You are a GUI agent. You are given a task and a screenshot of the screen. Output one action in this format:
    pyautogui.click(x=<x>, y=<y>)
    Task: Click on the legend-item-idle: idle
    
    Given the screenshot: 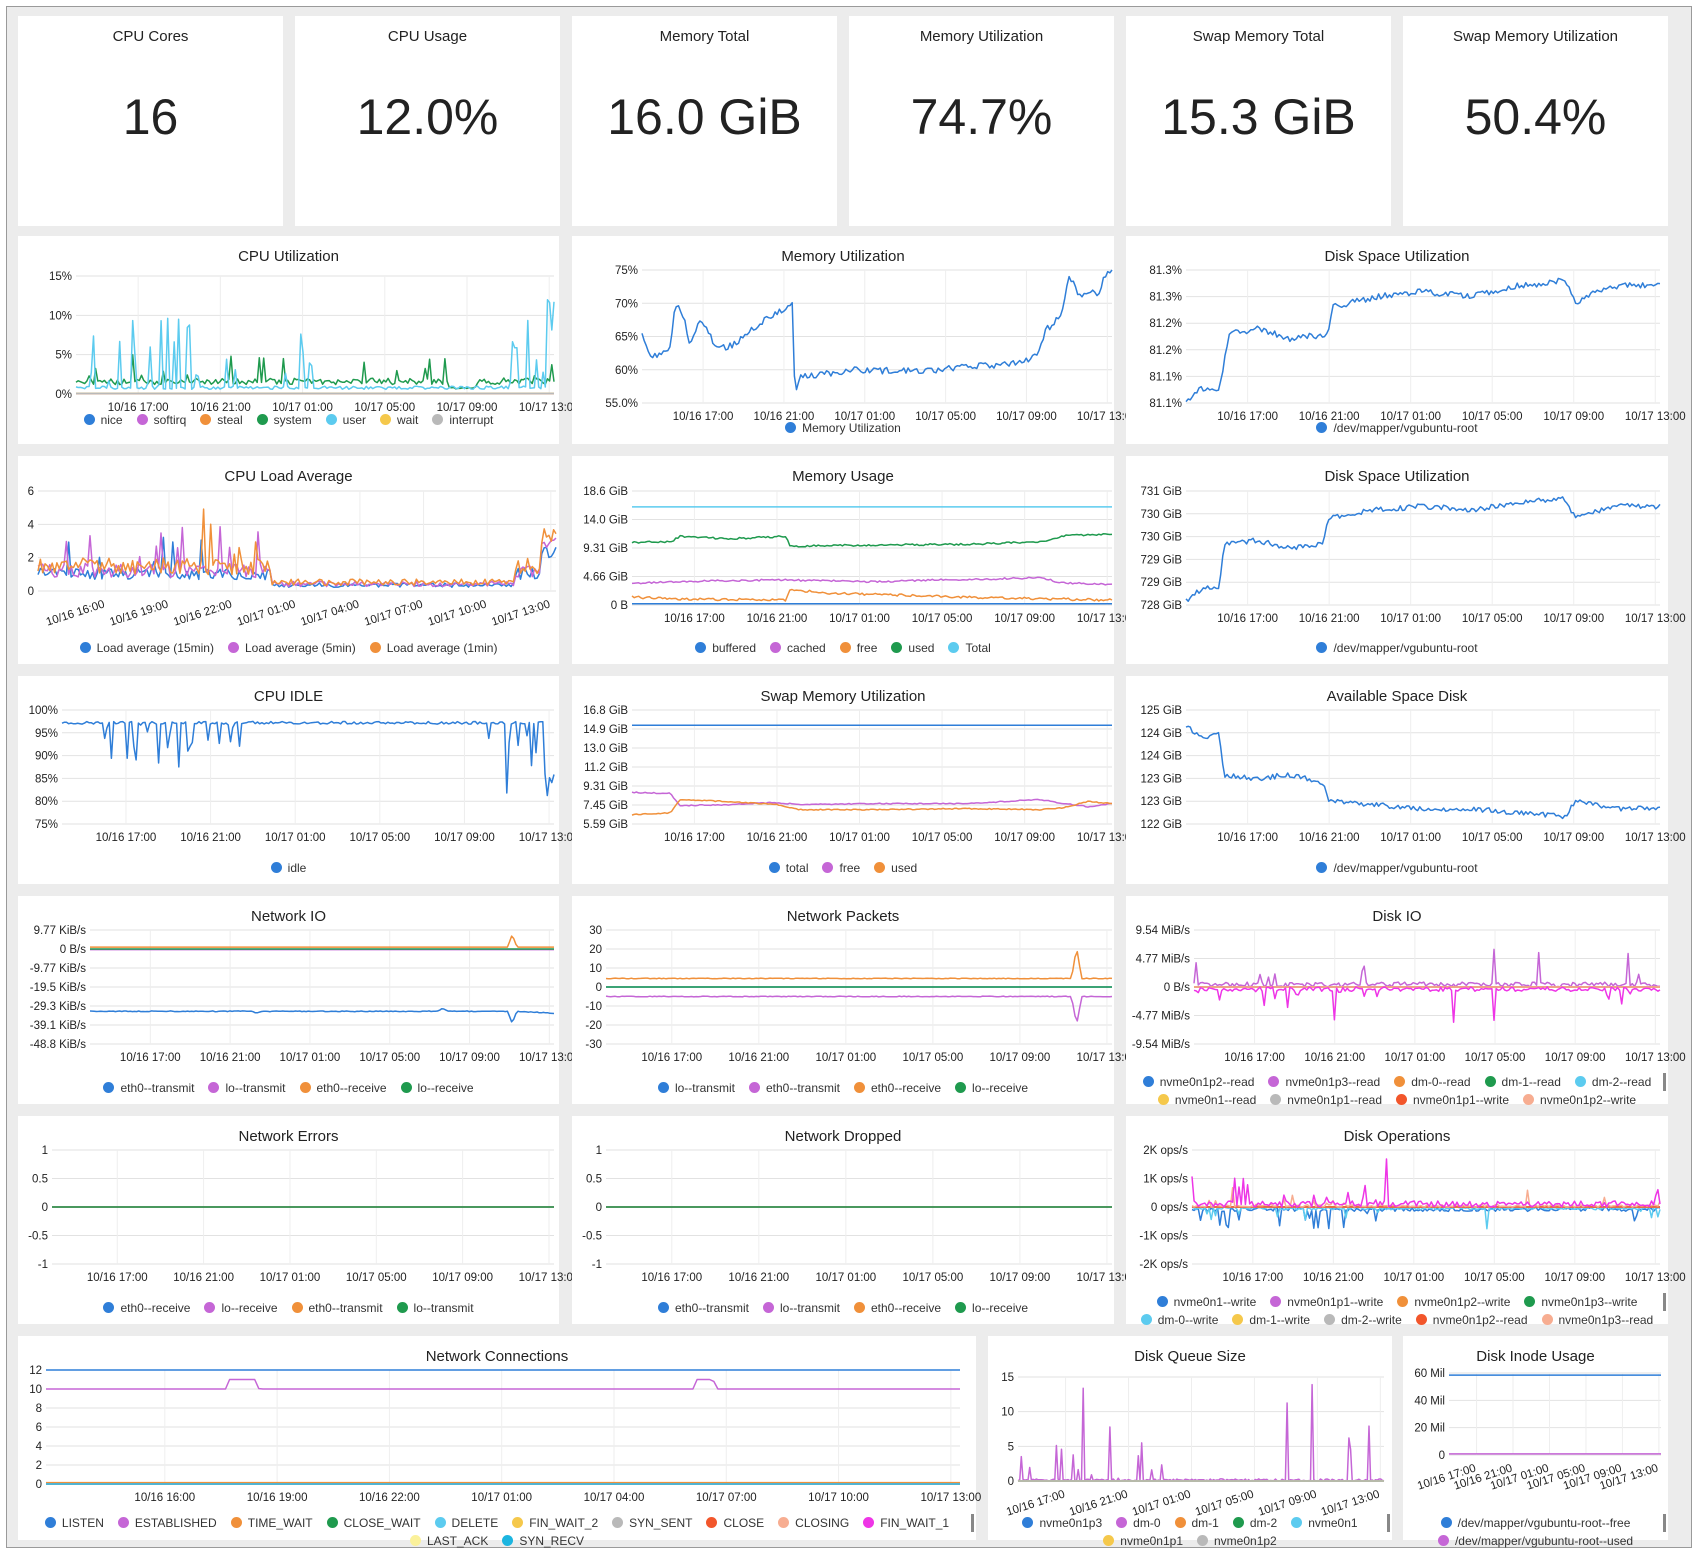 What is the action you would take?
    pyautogui.click(x=288, y=868)
    